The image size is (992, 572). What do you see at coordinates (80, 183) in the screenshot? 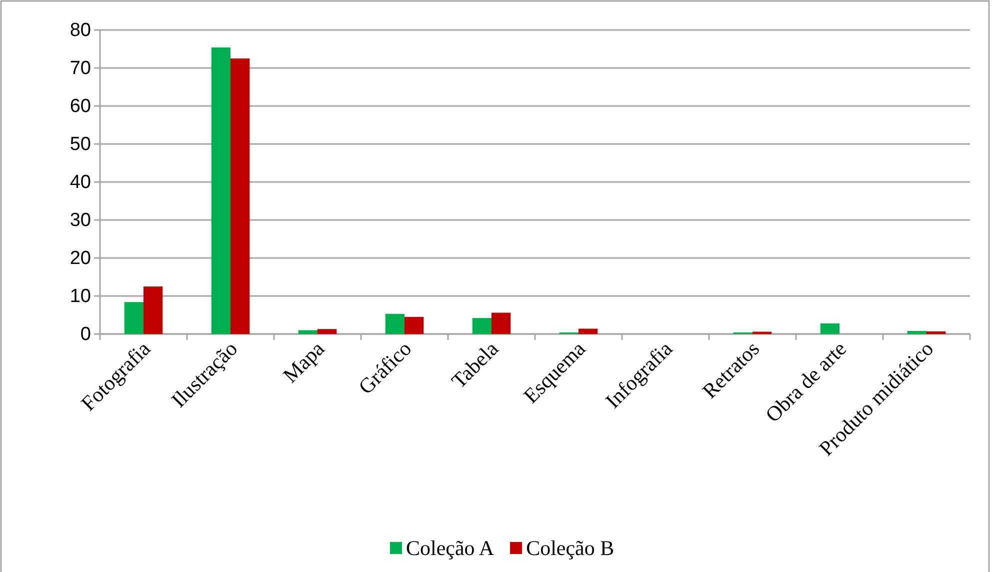
I see `y-tick-label: 40` at bounding box center [80, 183].